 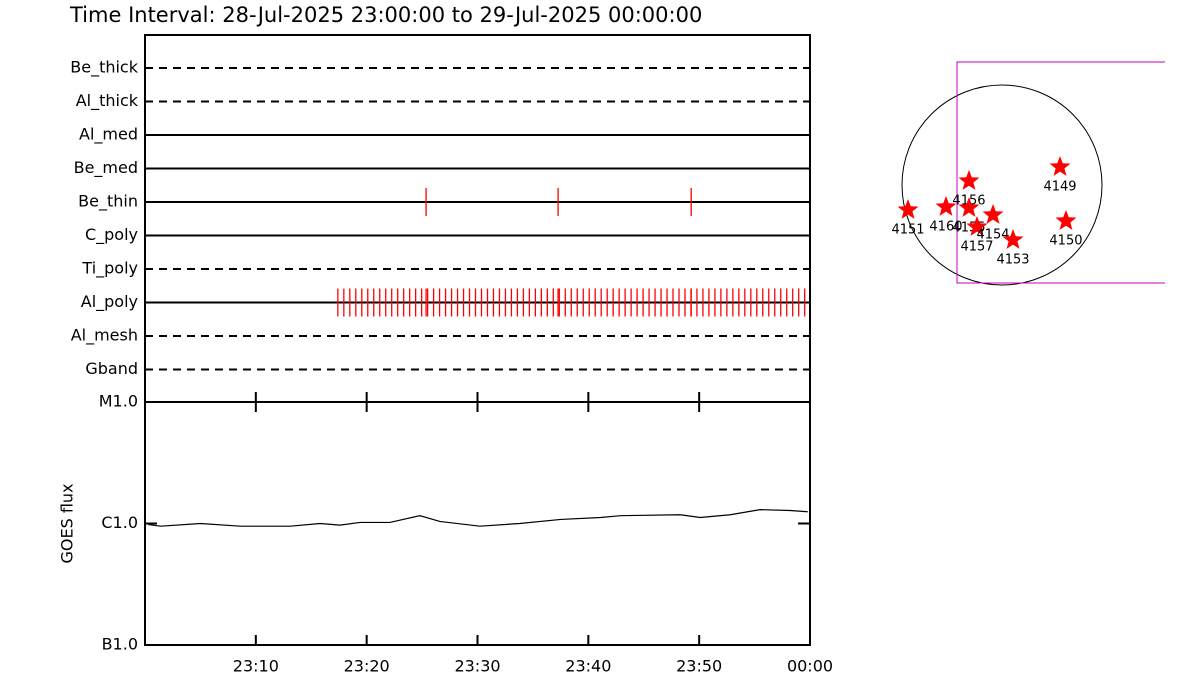 What do you see at coordinates (1065, 241) in the screenshot?
I see `region-label: 4150` at bounding box center [1065, 241].